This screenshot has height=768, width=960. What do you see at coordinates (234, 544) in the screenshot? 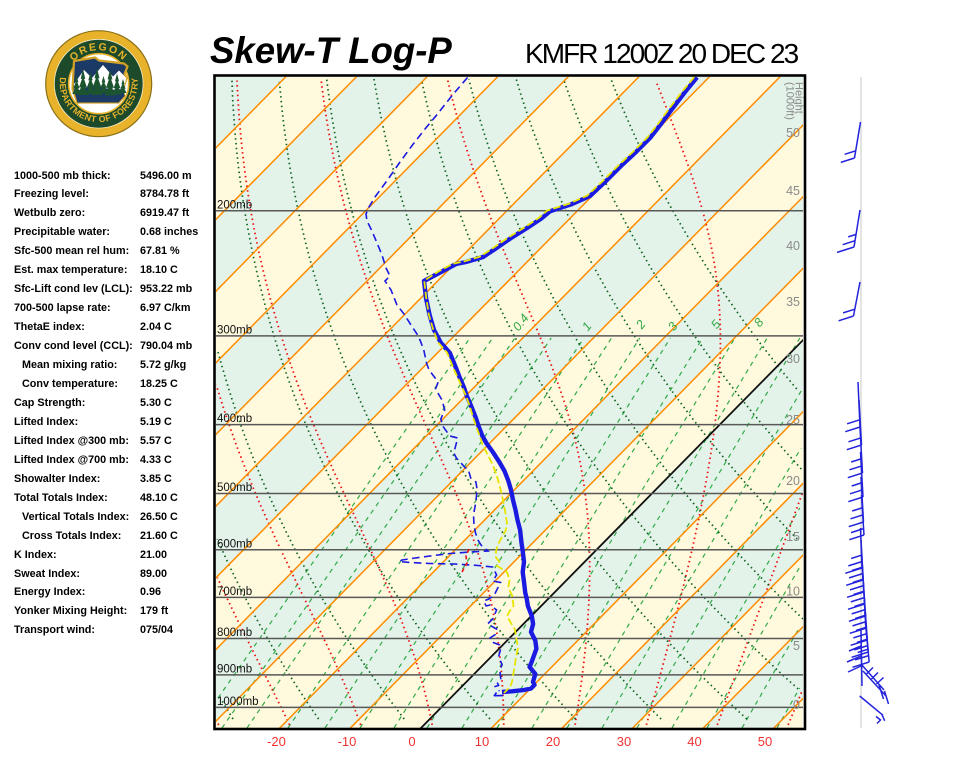
I see `svg-text: 600mb` at bounding box center [234, 544].